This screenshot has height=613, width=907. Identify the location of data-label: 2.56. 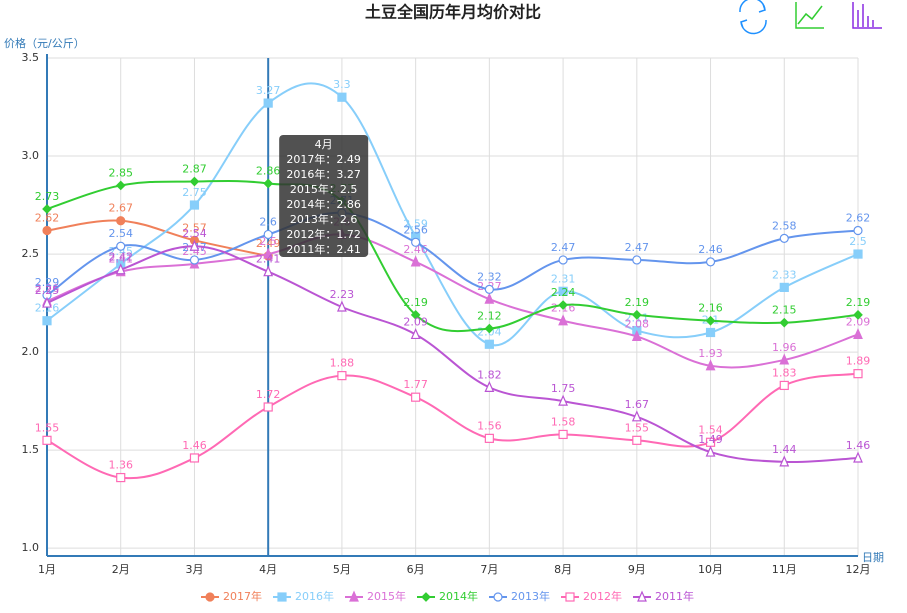
(415, 229).